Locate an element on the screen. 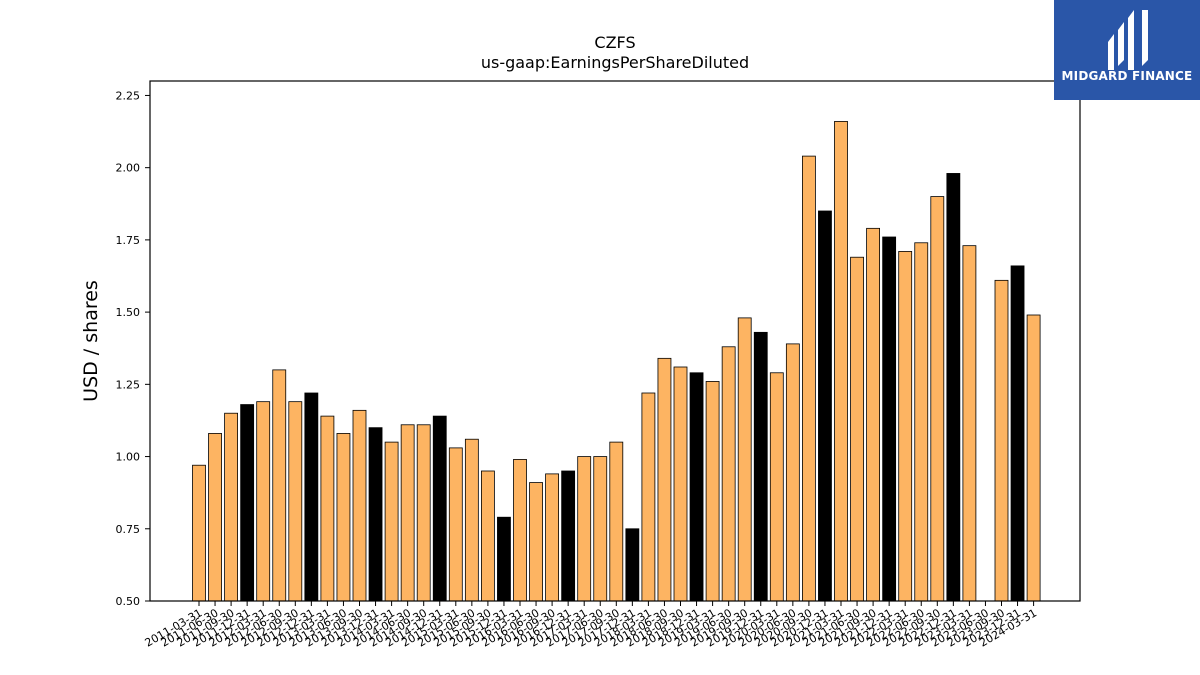 The height and width of the screenshot is (675, 1200). y-tick-label: 1.00 is located at coordinates (128, 457).